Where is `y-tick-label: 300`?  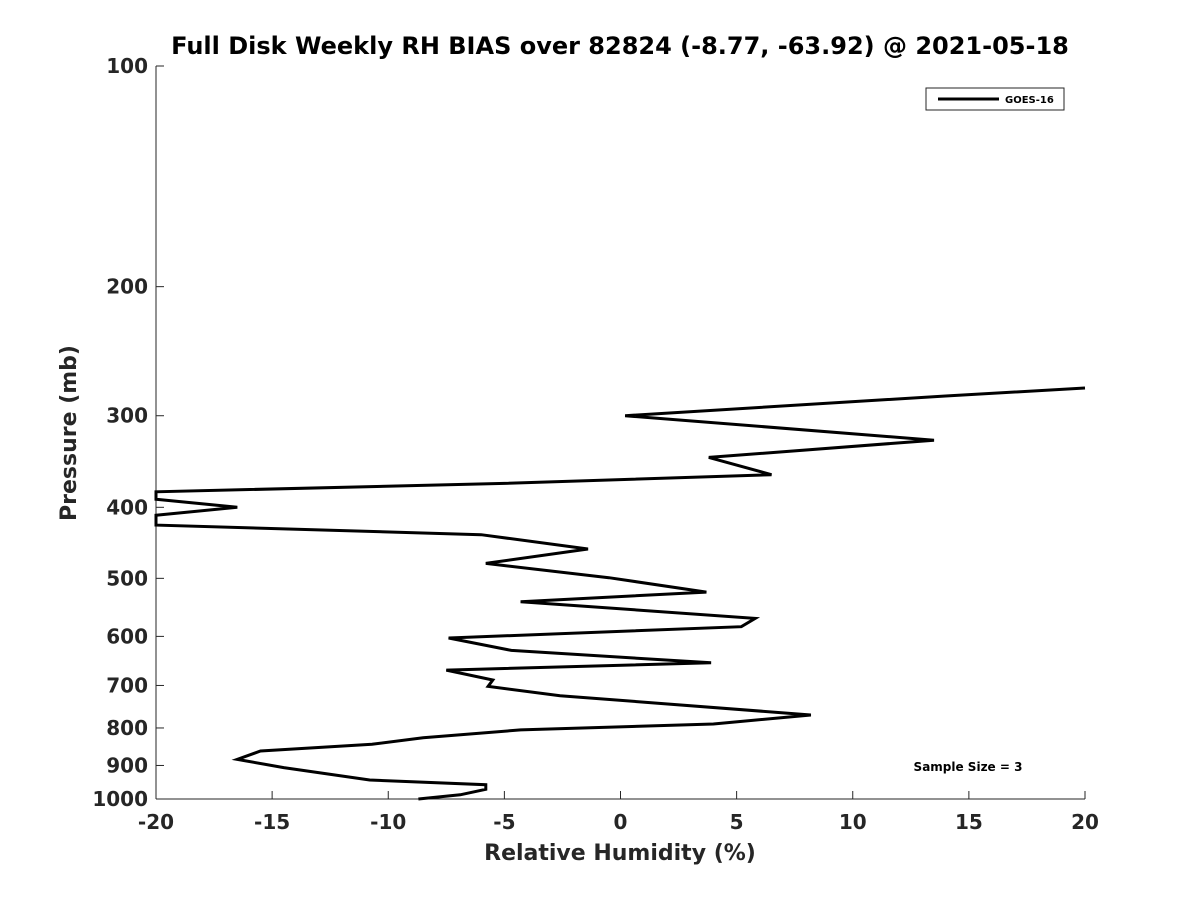
y-tick-label: 300 is located at coordinates (127, 416).